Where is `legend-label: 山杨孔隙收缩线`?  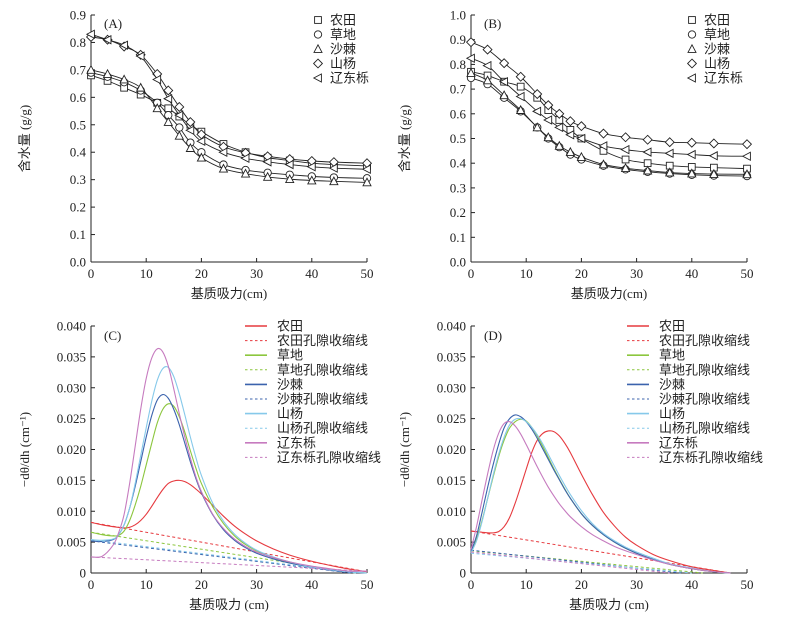
legend-label: 山杨孔隙收缩线 is located at coordinates (704, 428).